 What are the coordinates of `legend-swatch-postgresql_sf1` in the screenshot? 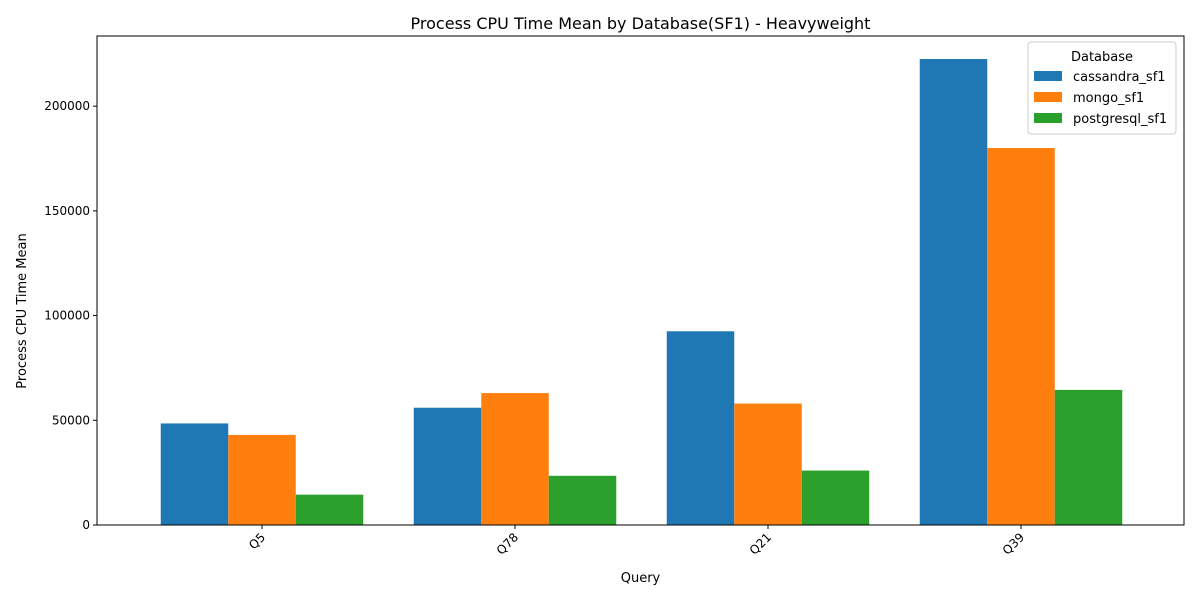 It's located at (1048, 118).